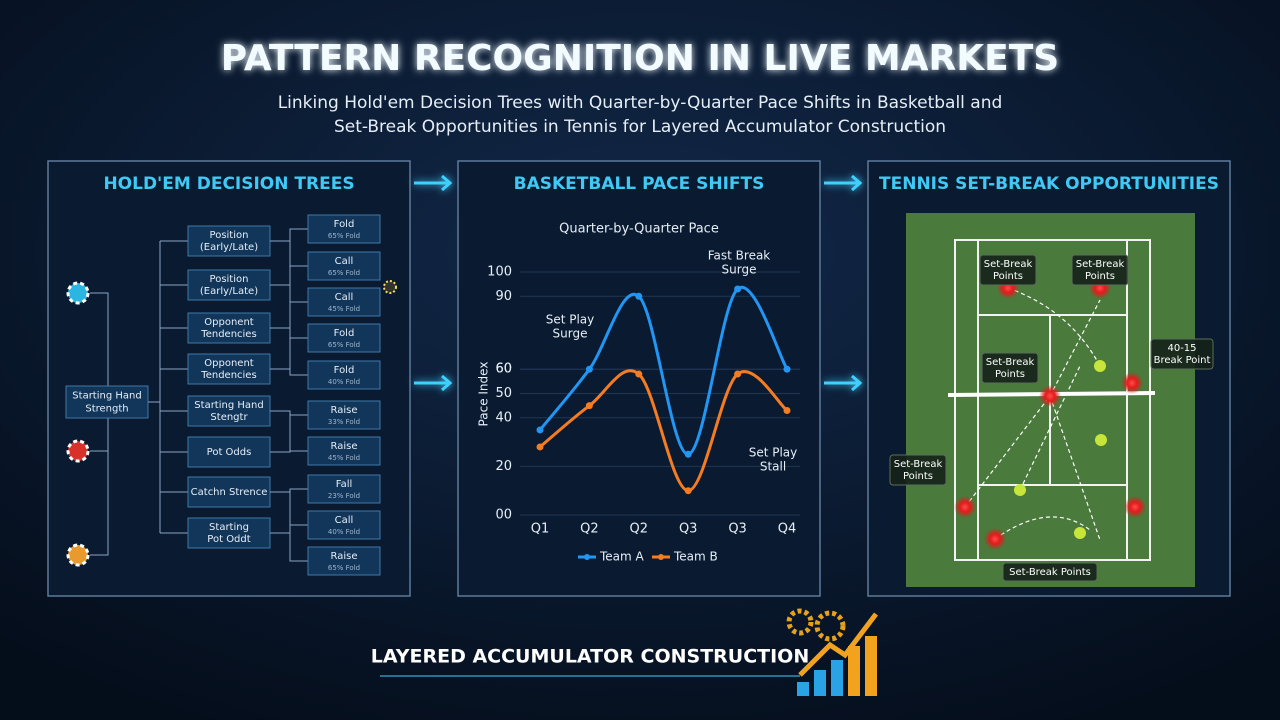  Describe the element at coordinates (229, 527) in the screenshot. I see `node-label: Starting` at that location.